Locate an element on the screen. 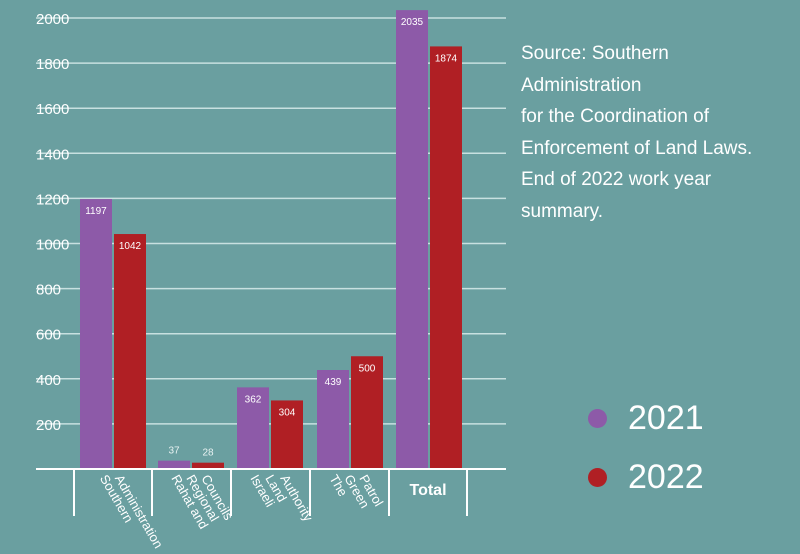  legend-swatch-2022 is located at coordinates (597, 477).